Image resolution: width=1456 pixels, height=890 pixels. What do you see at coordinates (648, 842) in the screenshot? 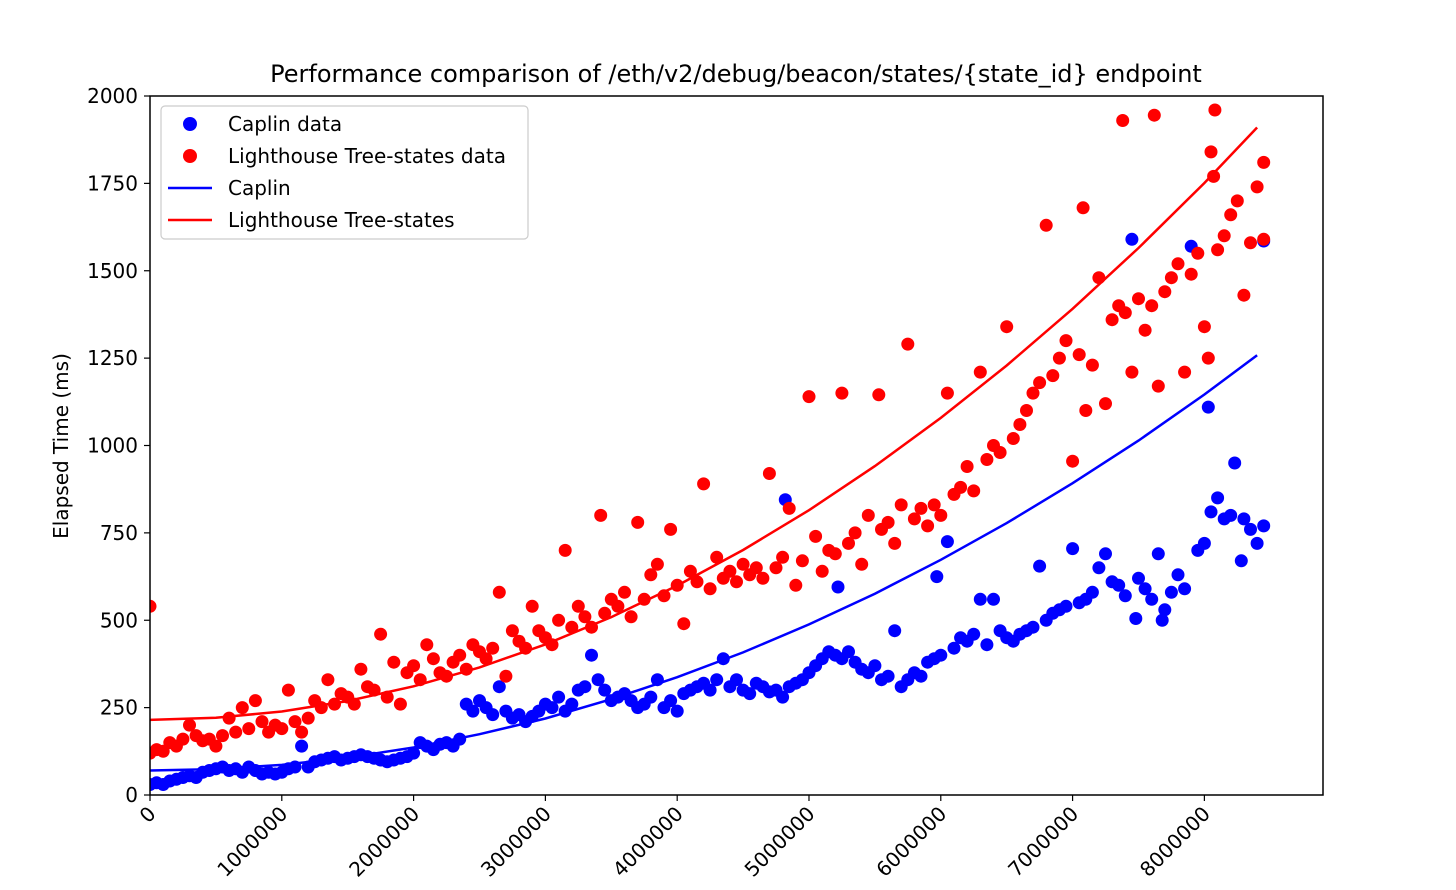
I see `x-tick-label: 4000000` at bounding box center [648, 842].